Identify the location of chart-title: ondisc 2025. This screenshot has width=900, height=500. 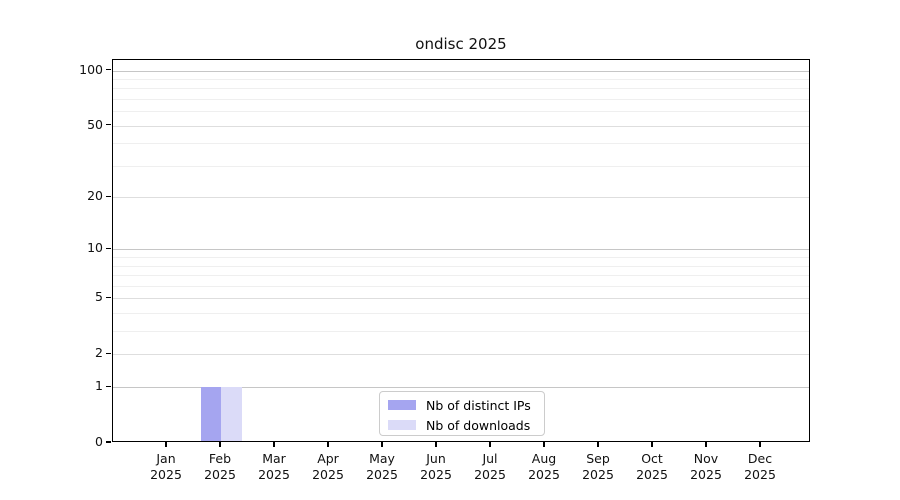
(461, 44).